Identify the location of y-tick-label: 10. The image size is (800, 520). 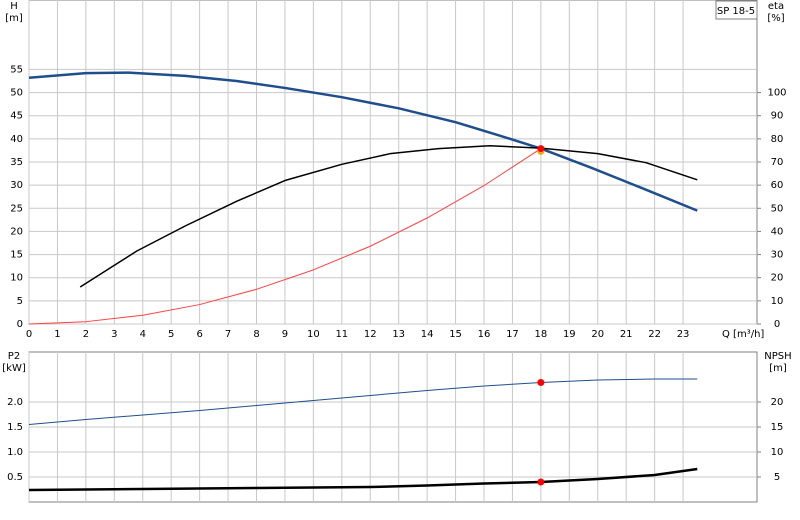
(16, 278).